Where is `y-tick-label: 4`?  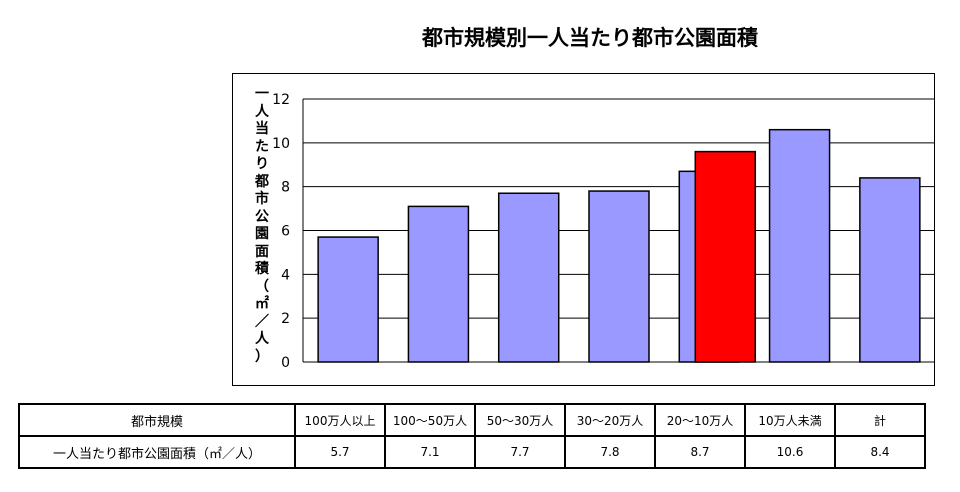 y-tick-label: 4 is located at coordinates (285, 275).